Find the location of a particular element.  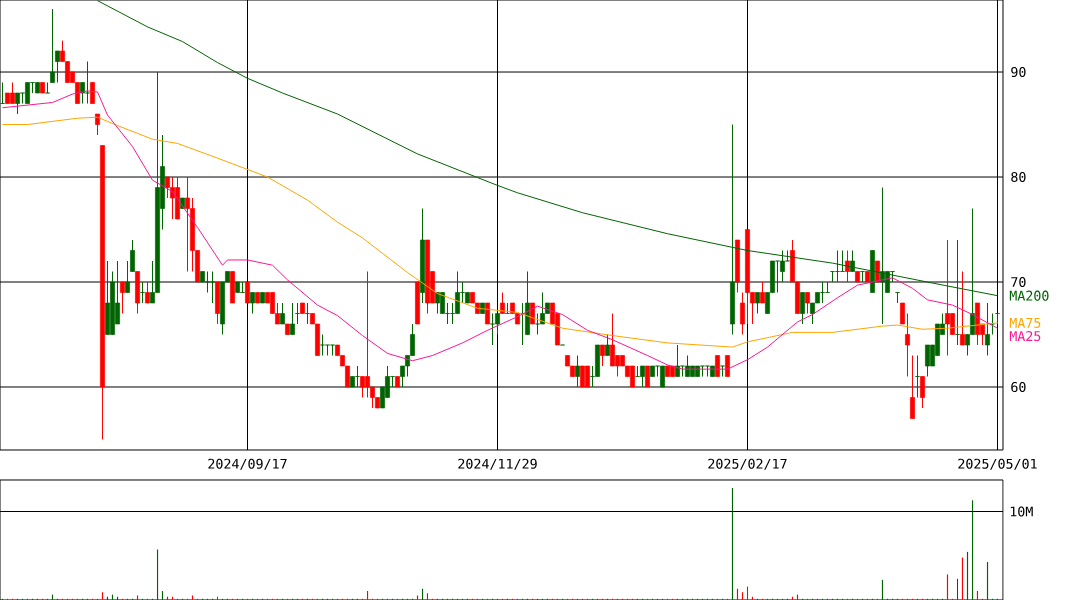

series-label: MA75 is located at coordinates (1025, 323).